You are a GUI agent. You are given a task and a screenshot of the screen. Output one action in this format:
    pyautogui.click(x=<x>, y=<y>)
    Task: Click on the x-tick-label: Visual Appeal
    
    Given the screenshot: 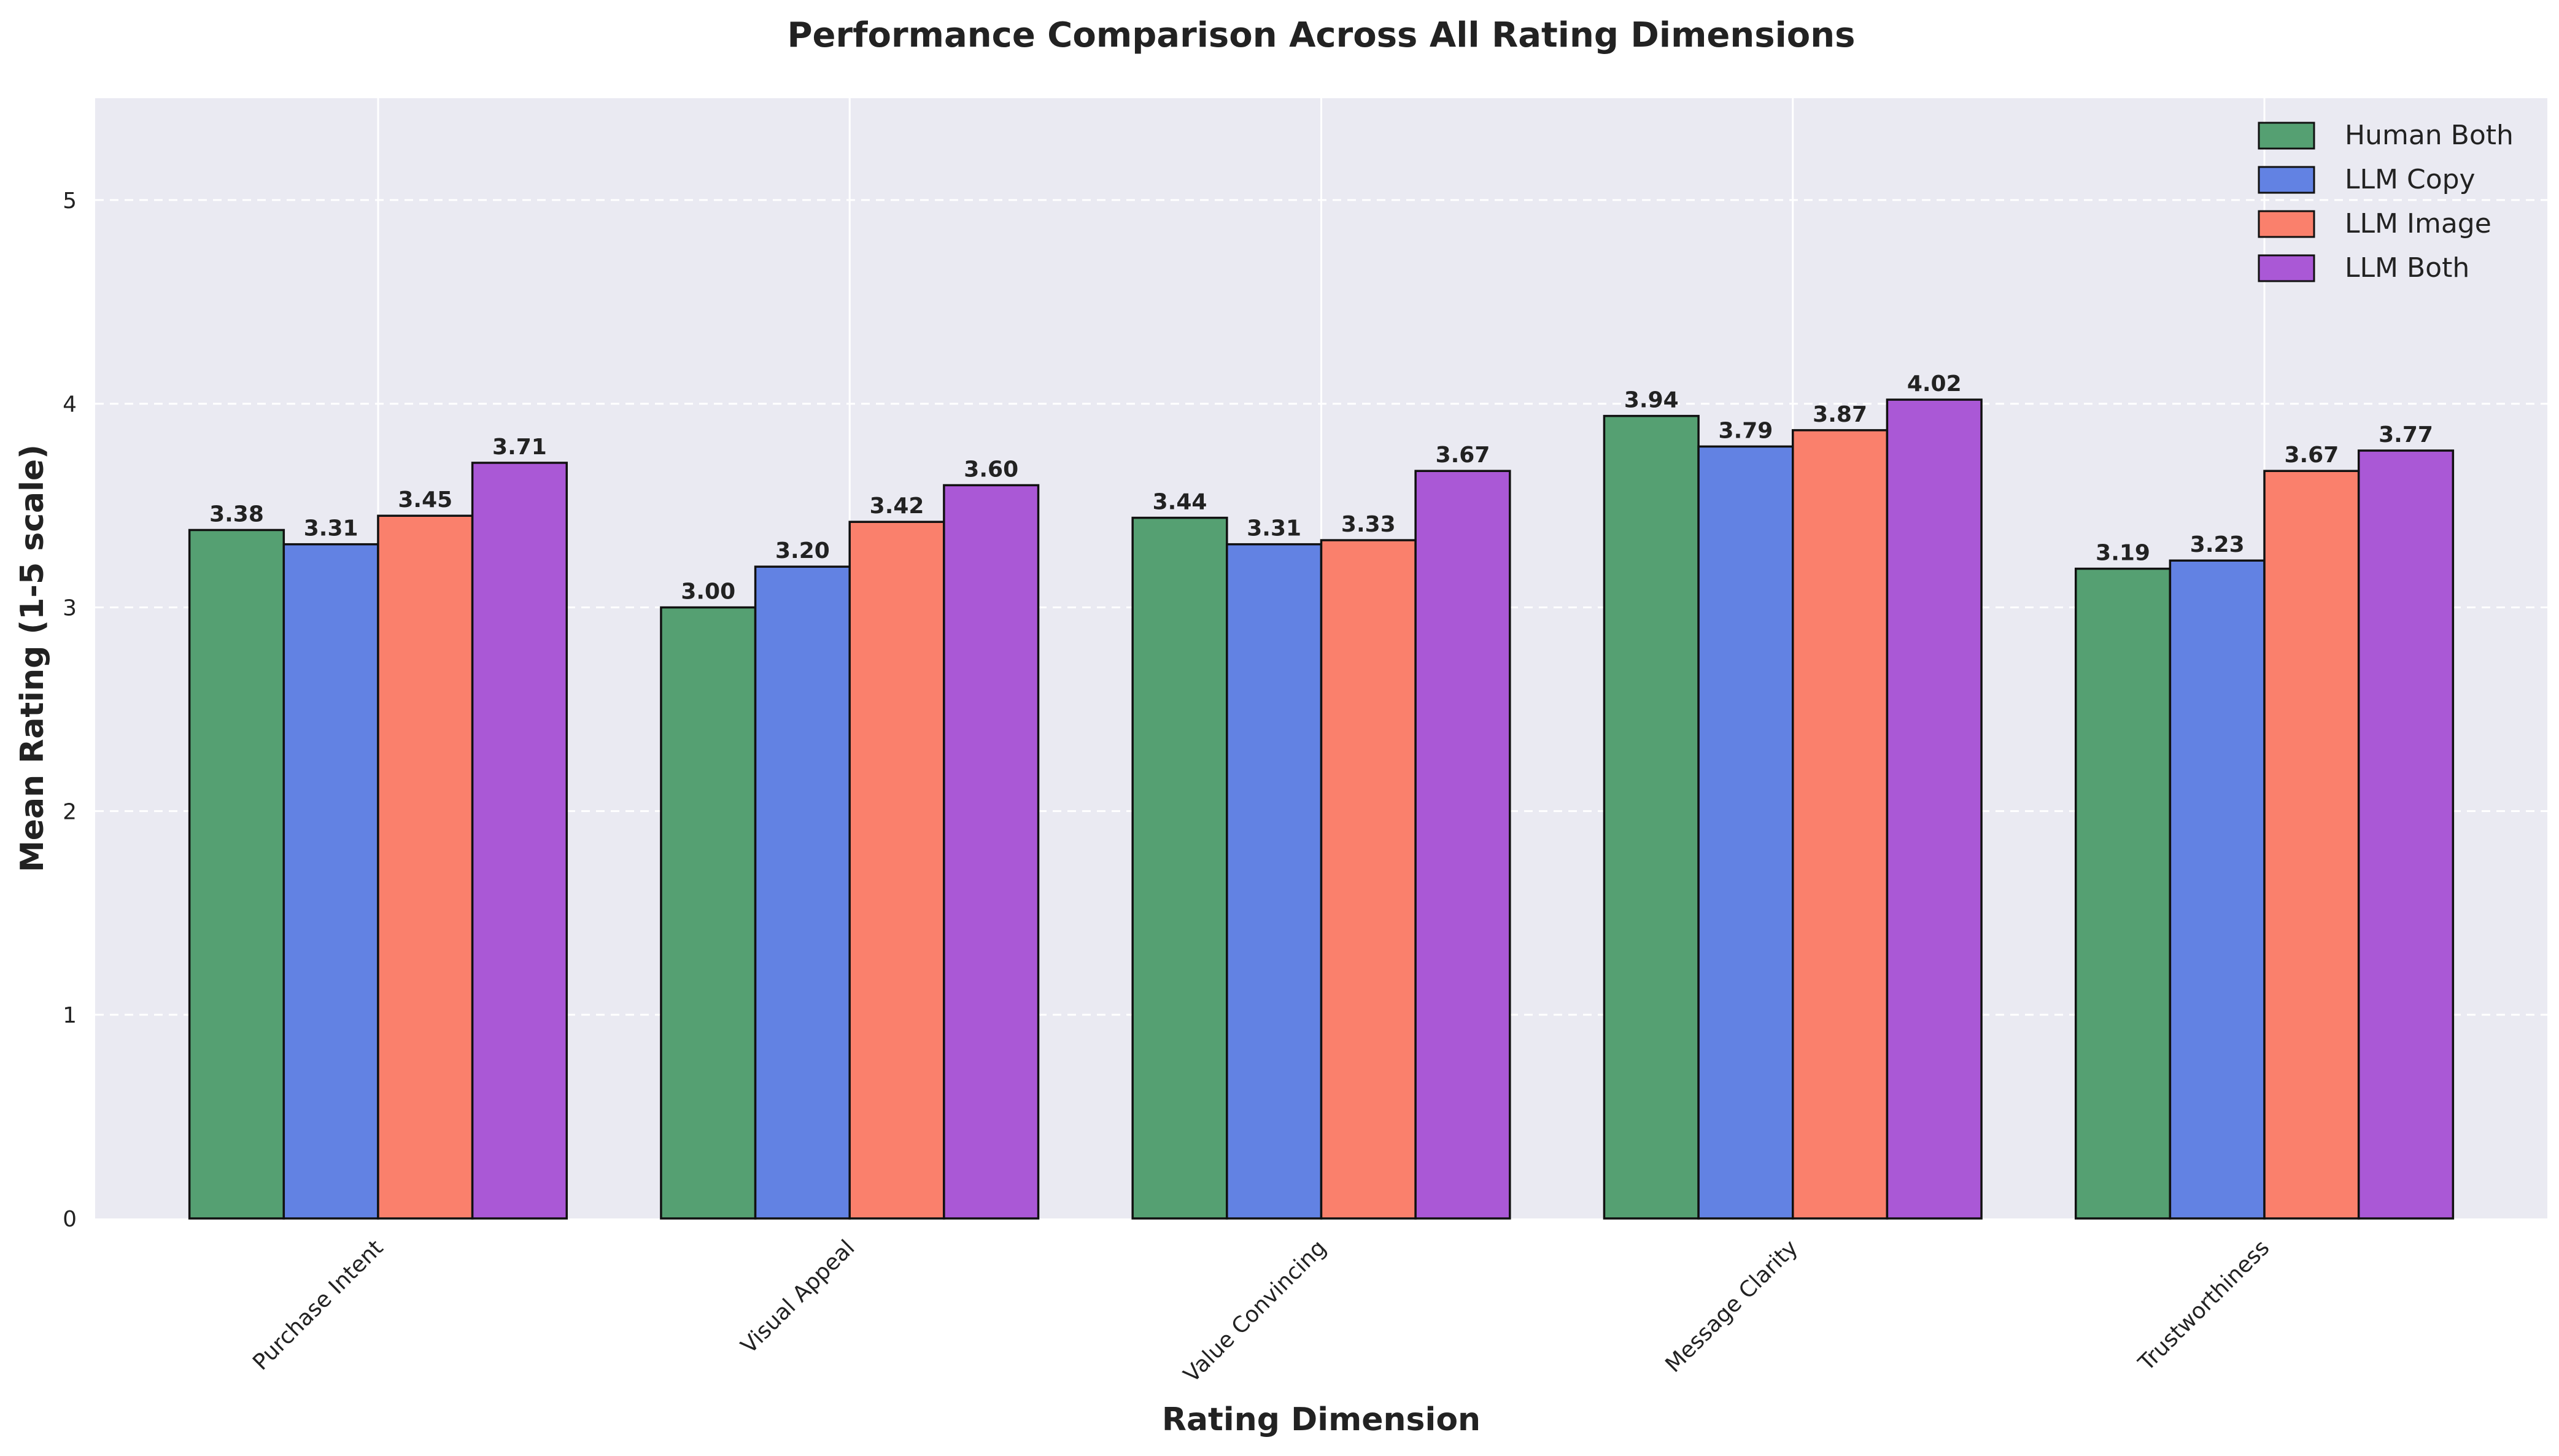 What is the action you would take?
    pyautogui.click(x=797, y=1296)
    